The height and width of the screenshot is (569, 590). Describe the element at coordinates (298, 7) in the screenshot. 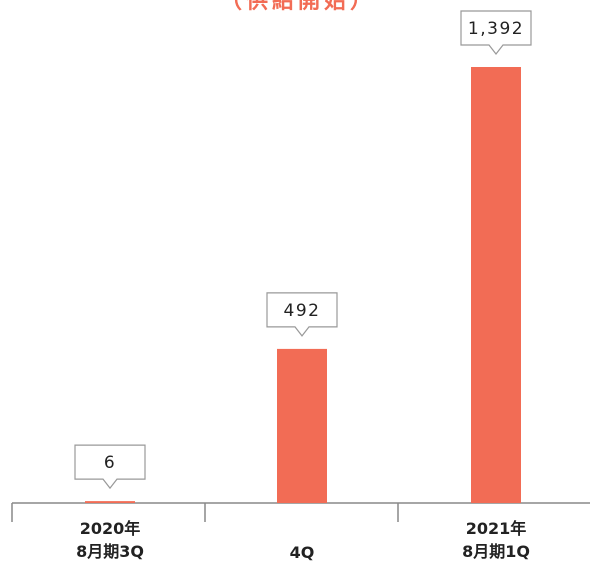

I see `chart-title: （供給開始）` at that location.